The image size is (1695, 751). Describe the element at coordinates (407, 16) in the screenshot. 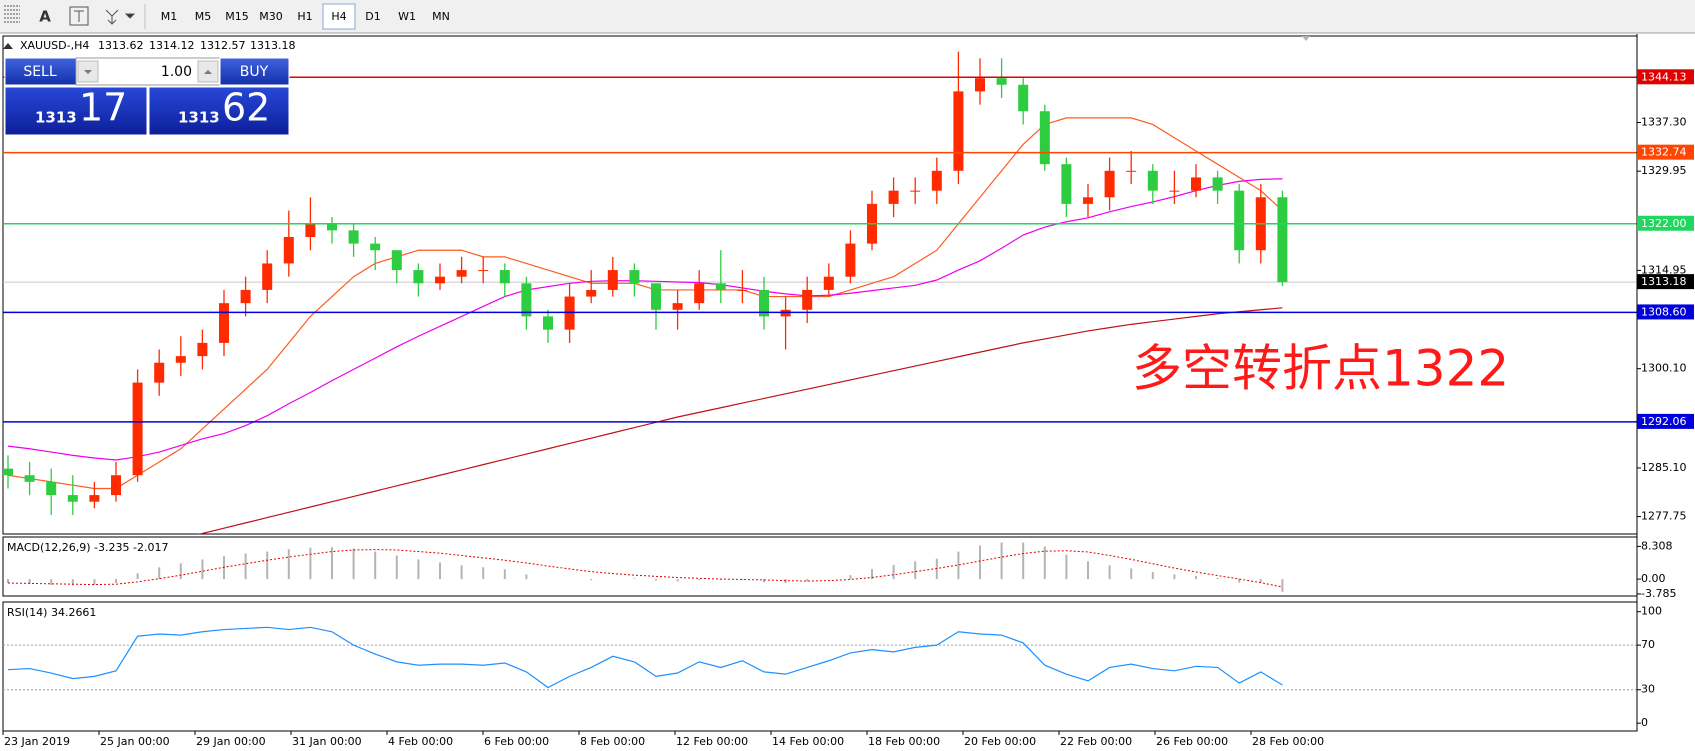

I see `timeframe-label: W1` at that location.